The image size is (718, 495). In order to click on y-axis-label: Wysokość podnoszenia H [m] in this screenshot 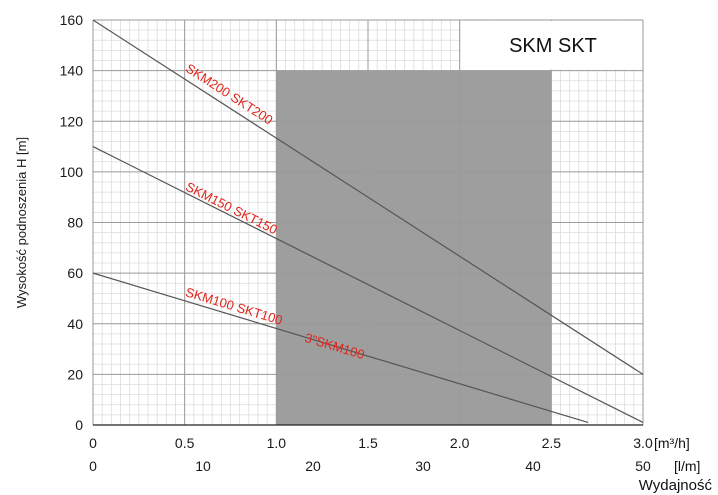, I will do `click(21, 222)`.